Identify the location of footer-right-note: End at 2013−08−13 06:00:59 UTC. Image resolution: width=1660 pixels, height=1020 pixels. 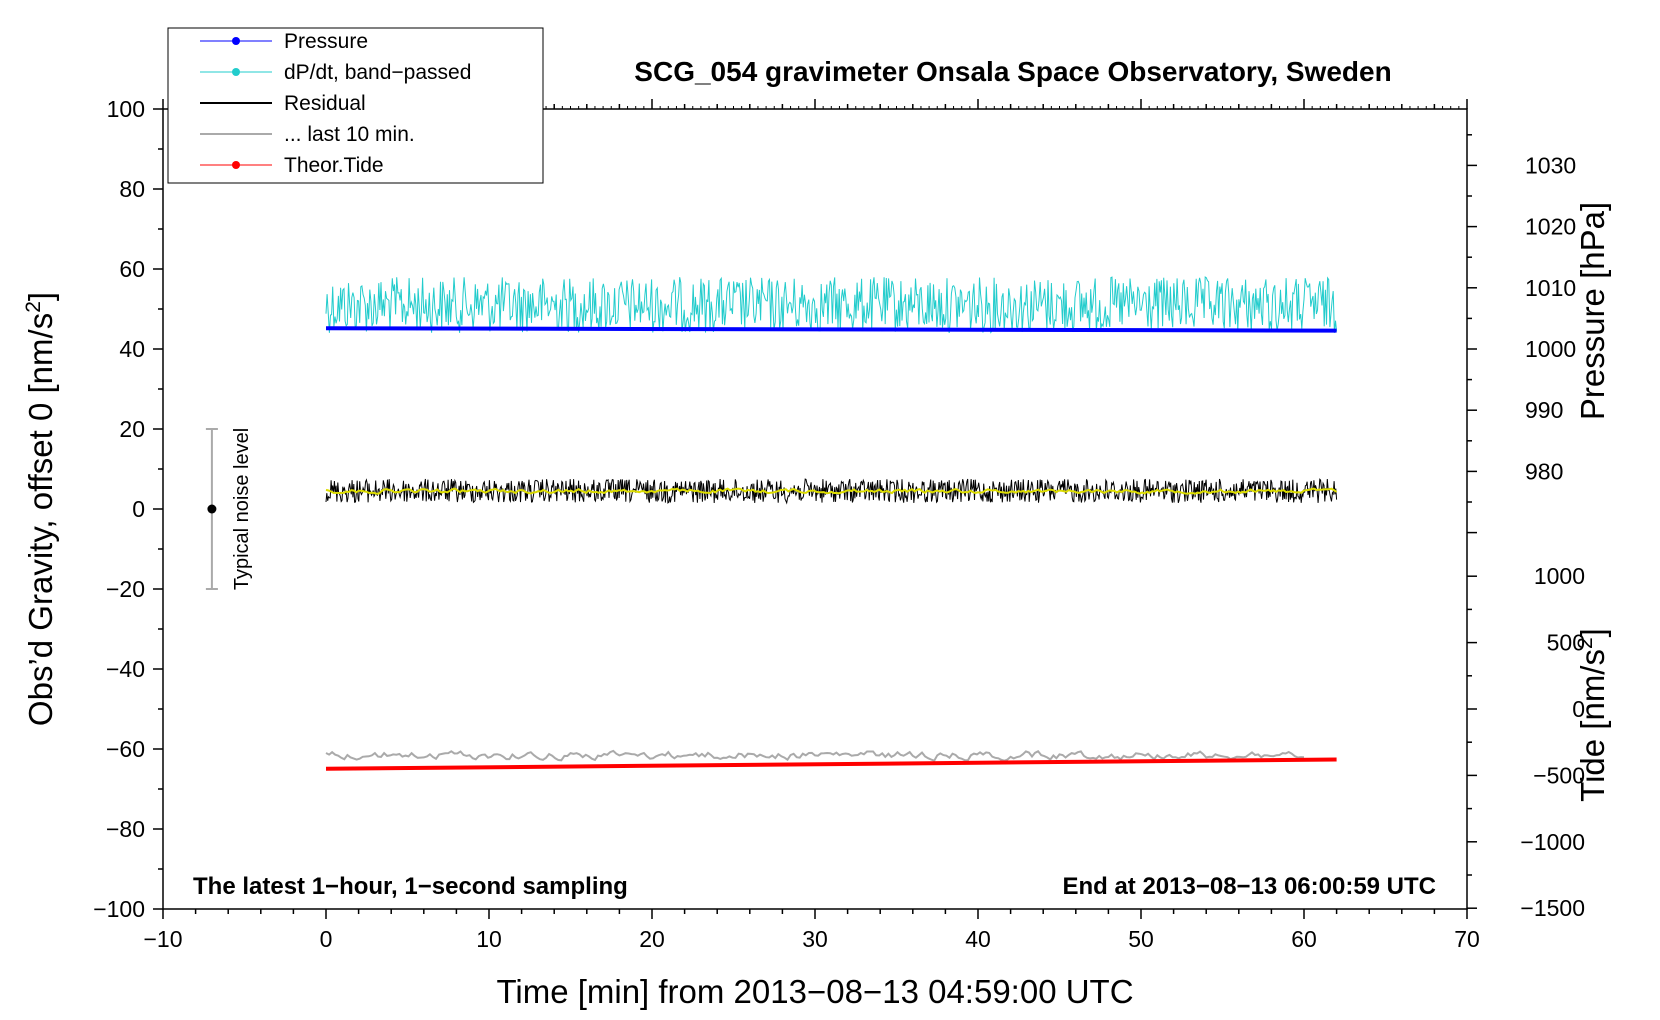
(1249, 886).